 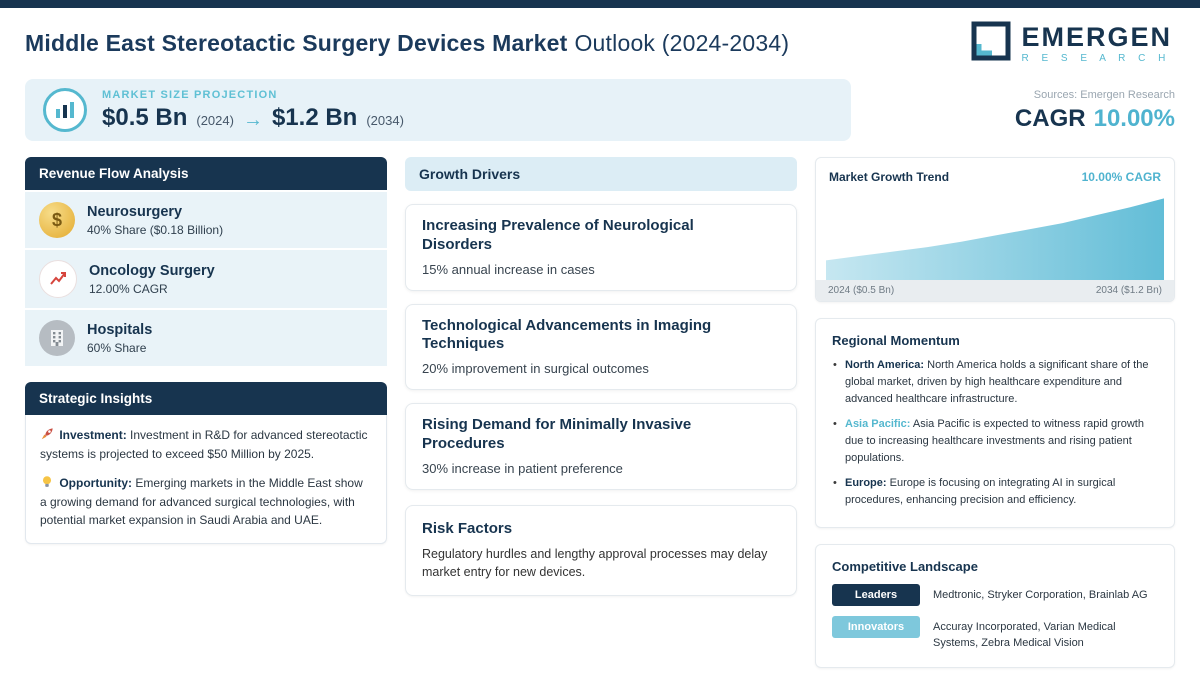 I want to click on revenue-flow-header: Revenue Flow Analysis, so click(x=206, y=173).